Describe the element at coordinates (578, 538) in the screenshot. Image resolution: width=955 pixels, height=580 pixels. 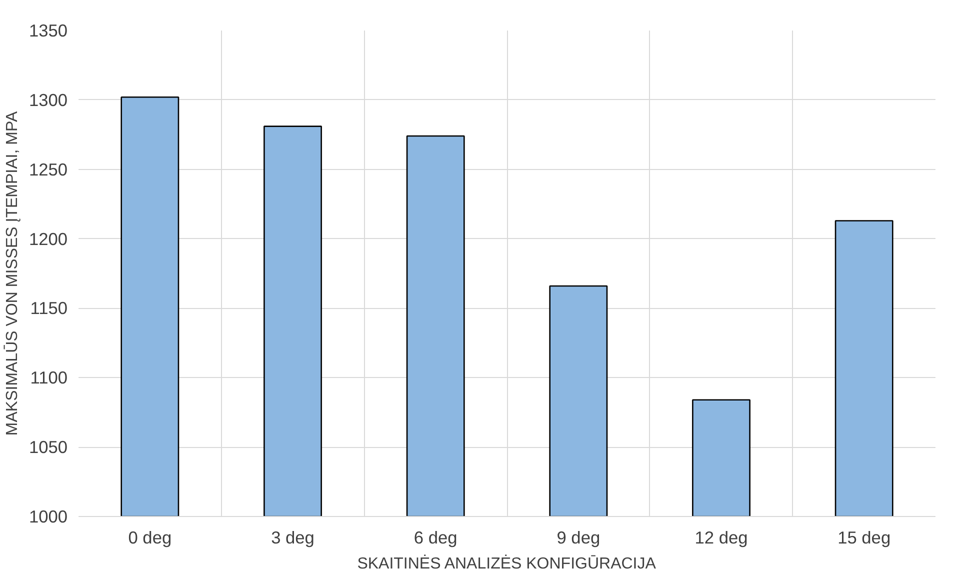
I see `x-tick-label: 9 deg` at that location.